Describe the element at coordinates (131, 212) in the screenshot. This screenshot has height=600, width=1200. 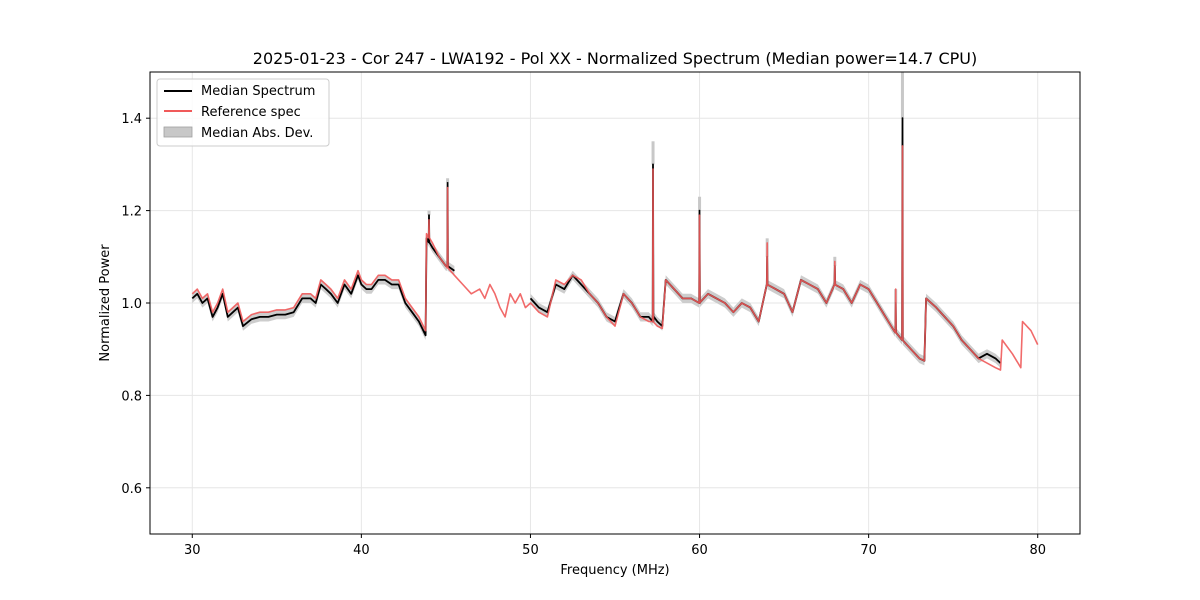
I see `y-tick-label: 1.2` at that location.